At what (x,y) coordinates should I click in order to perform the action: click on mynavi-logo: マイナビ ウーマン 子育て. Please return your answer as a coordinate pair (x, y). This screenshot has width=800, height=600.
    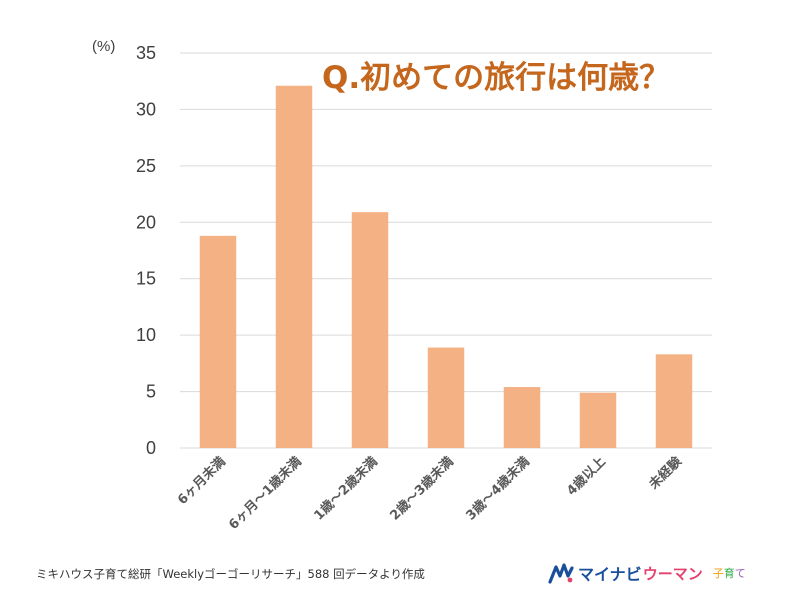
    Looking at the image, I should click on (647, 573).